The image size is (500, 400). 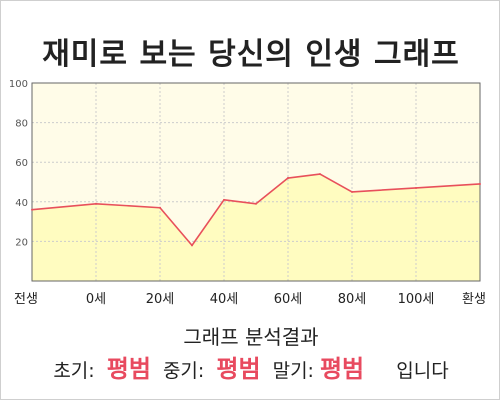 I want to click on y-tick-label: 20, so click(x=21, y=242).